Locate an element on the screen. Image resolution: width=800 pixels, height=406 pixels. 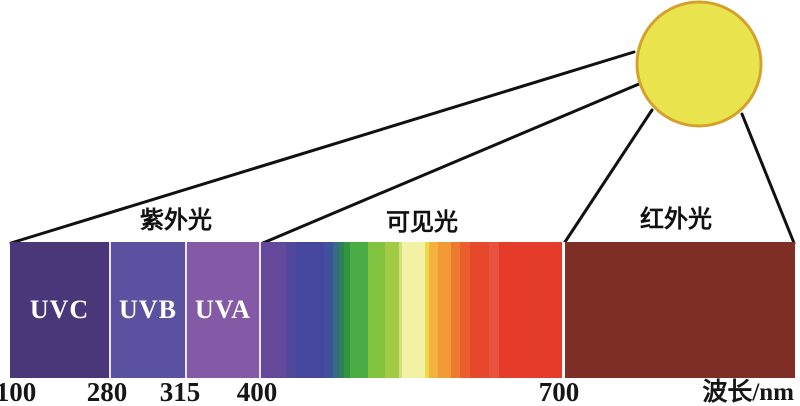
axis-tick-700: 700 is located at coordinates (559, 391).